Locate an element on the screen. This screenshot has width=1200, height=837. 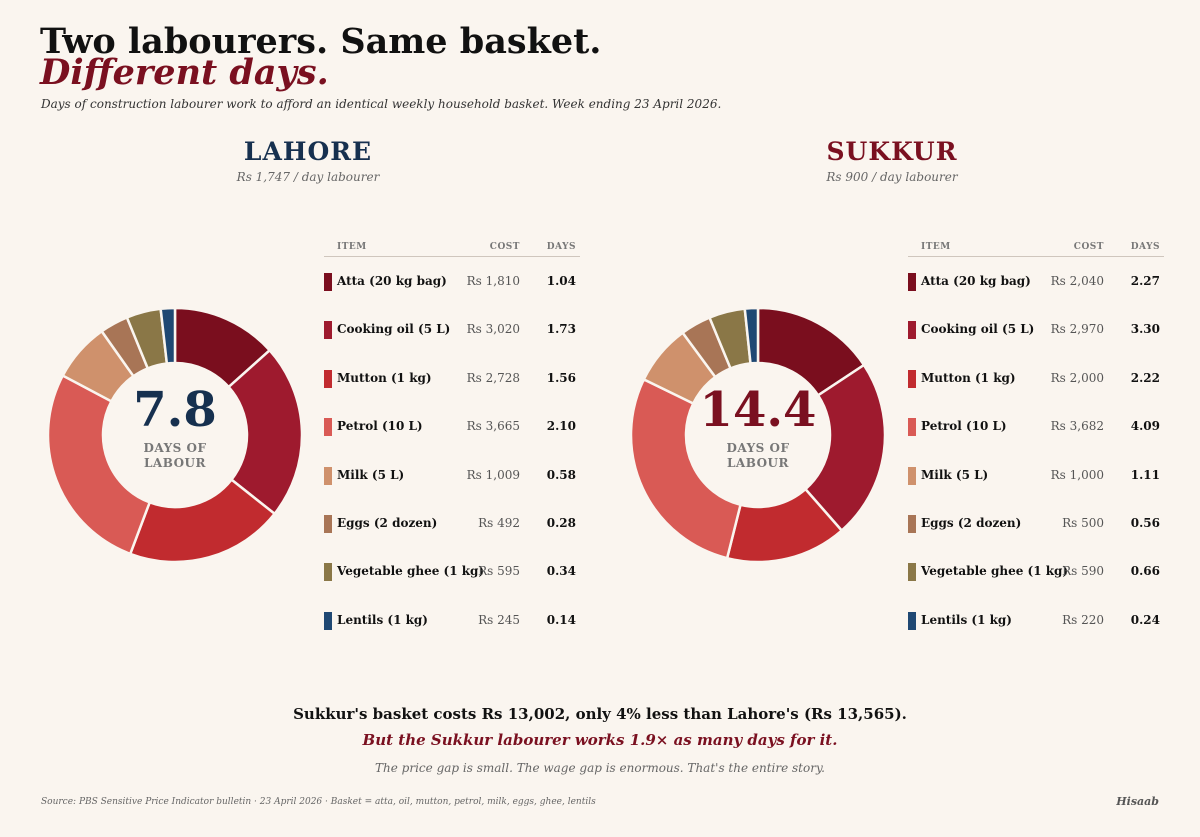
sukkur-center-label-line2: LABOUR is located at coordinates (757, 463).